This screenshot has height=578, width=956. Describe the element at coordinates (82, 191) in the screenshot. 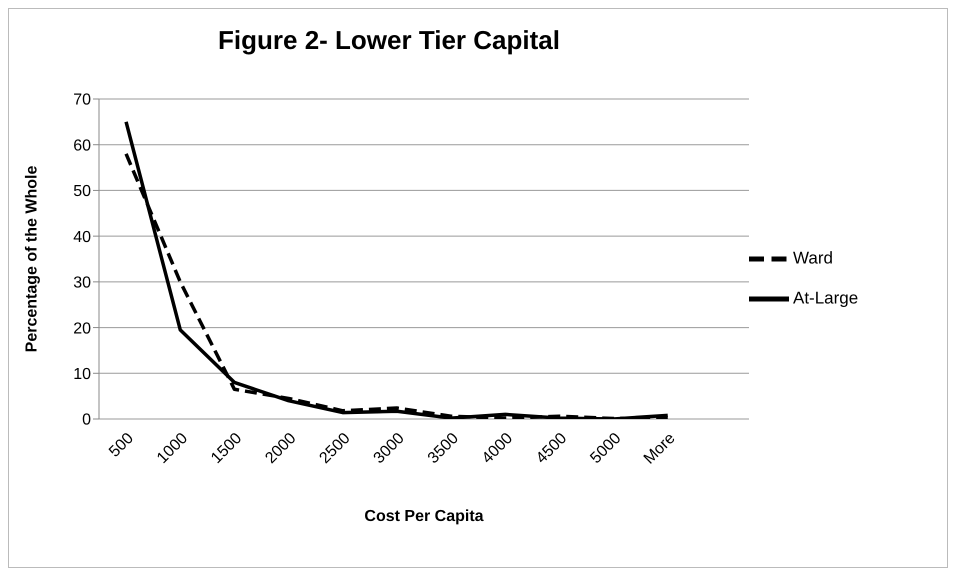

I see `y-tick-label: 50` at that location.